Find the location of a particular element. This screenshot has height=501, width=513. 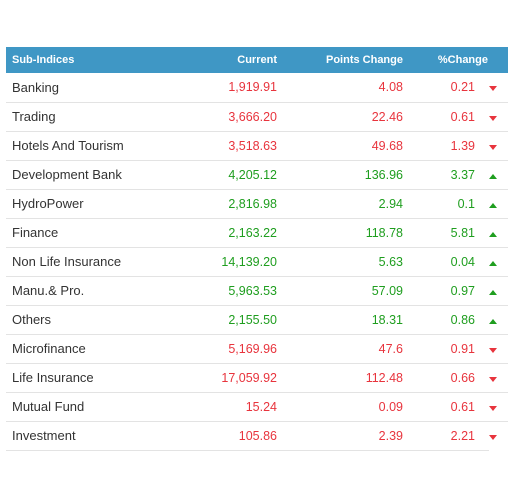

points-change: 57.09 is located at coordinates (346, 291).